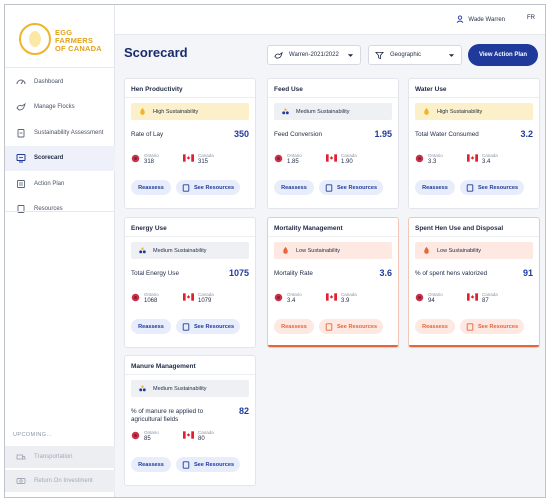 Image resolution: width=550 pixels, height=502 pixels. I want to click on canada-comparison-text: Canada 1.90, so click(349, 159).